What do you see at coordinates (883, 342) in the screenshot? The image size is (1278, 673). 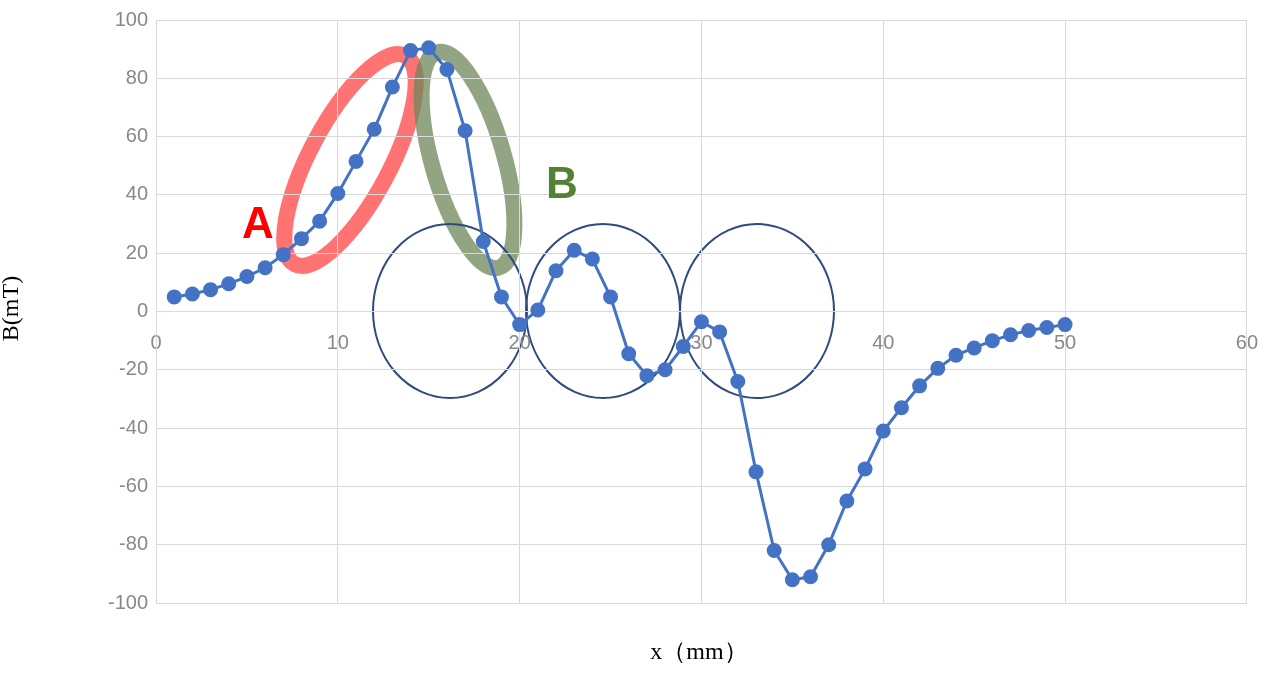 I see `x-tick-label: 40` at bounding box center [883, 342].